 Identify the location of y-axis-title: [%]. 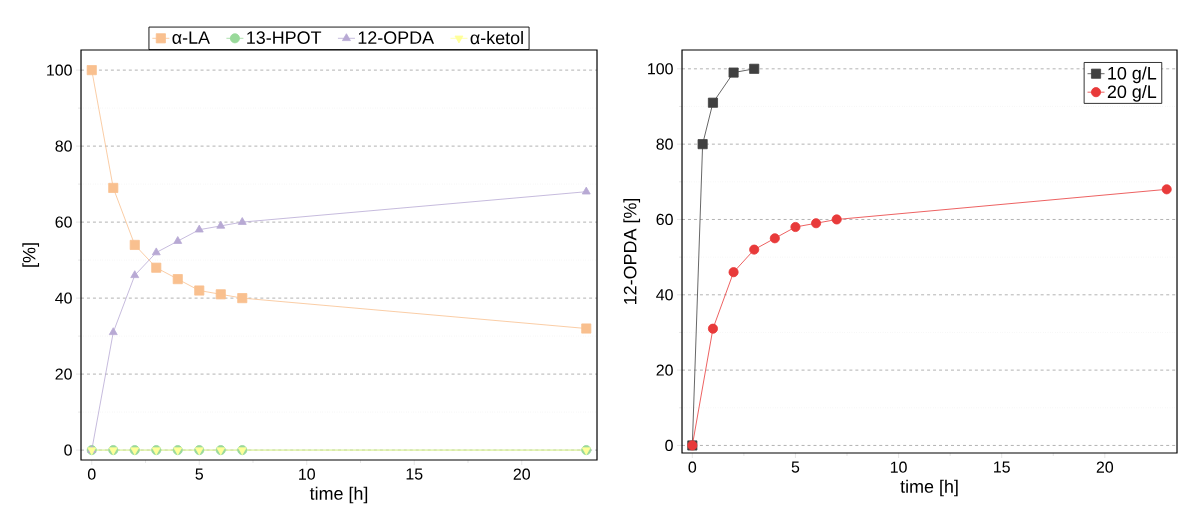
(31, 255).